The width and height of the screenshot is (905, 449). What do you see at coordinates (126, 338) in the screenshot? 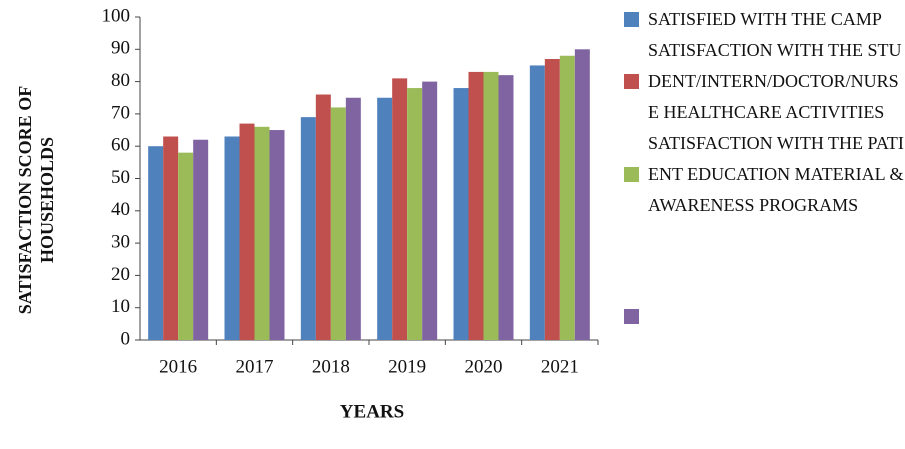
I see `y-tick-label: 0` at bounding box center [126, 338].